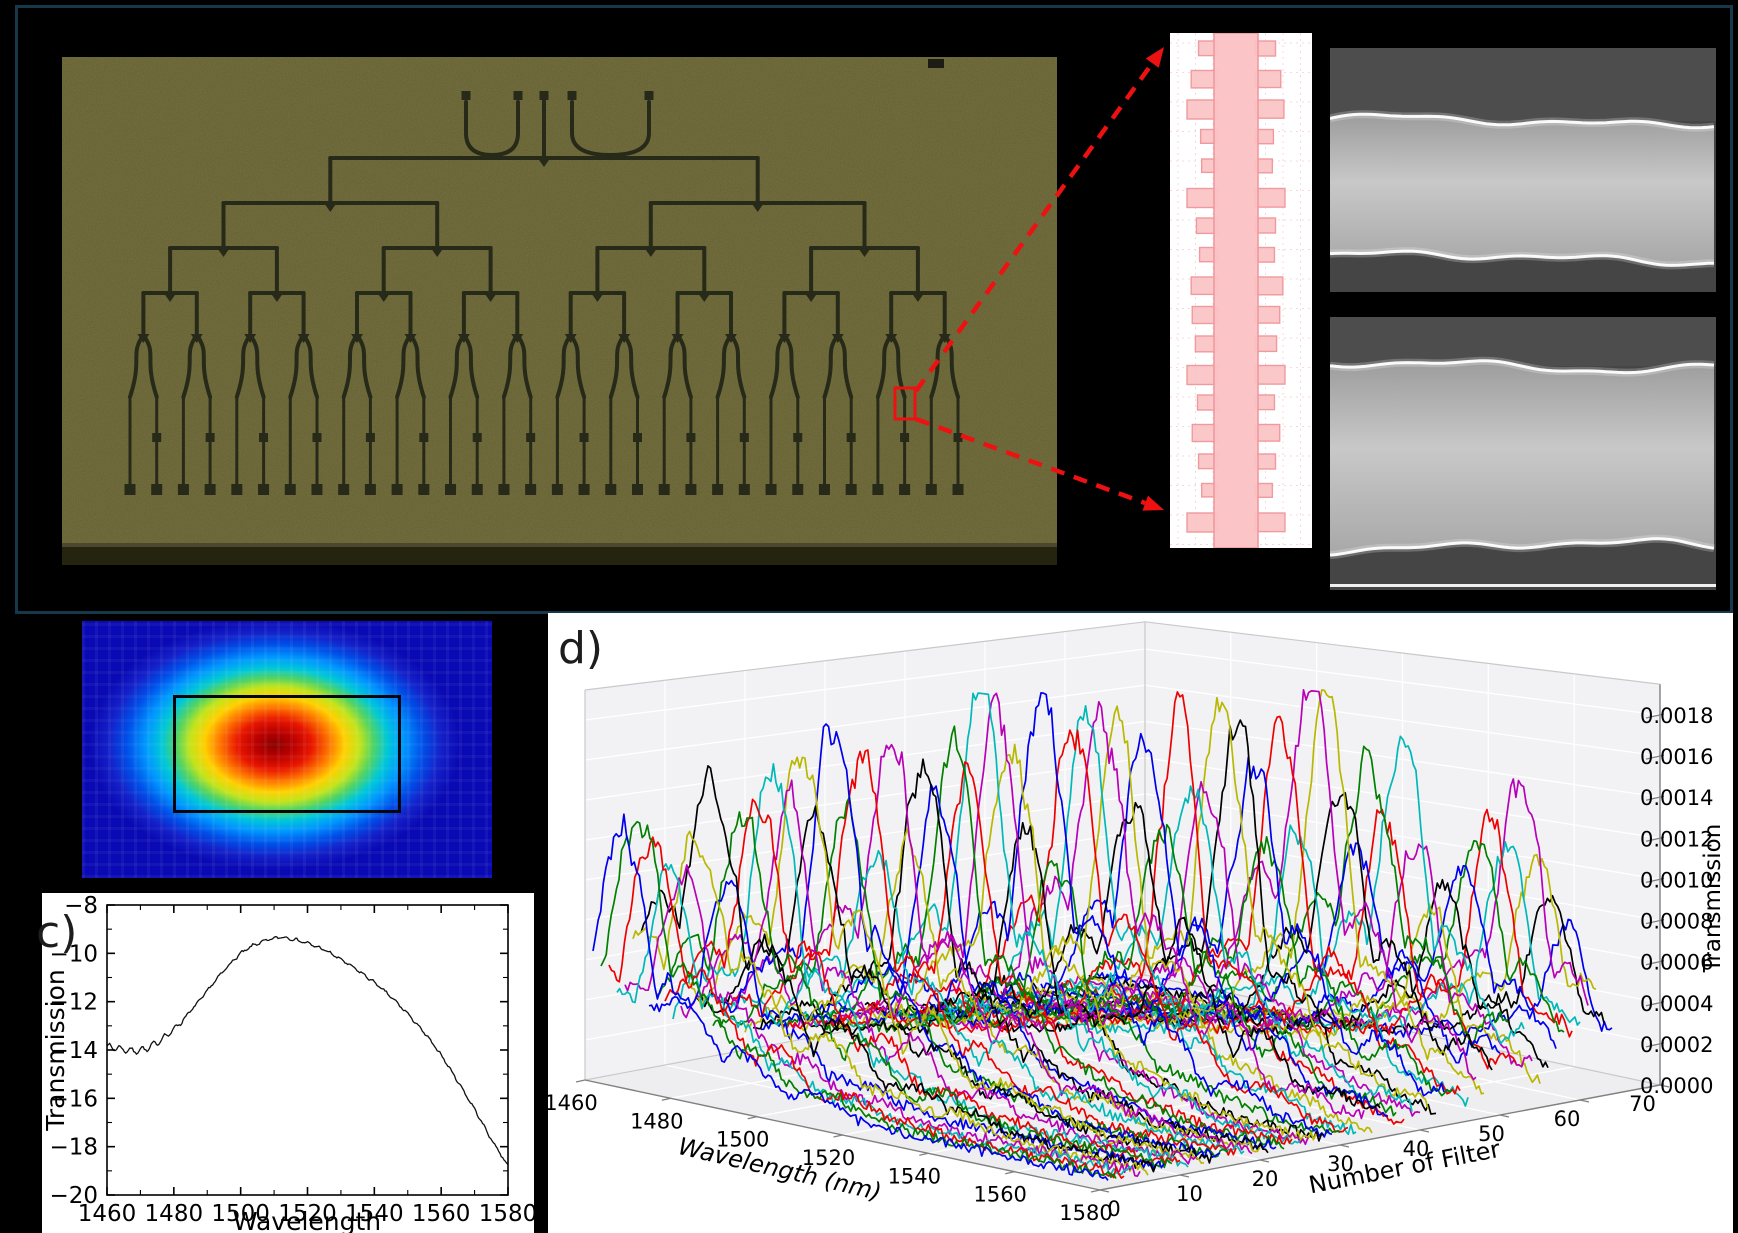 This screenshot has height=1233, width=1738. What do you see at coordinates (1676, 798) in the screenshot?
I see `svg-text: 0.0014` at bounding box center [1676, 798].